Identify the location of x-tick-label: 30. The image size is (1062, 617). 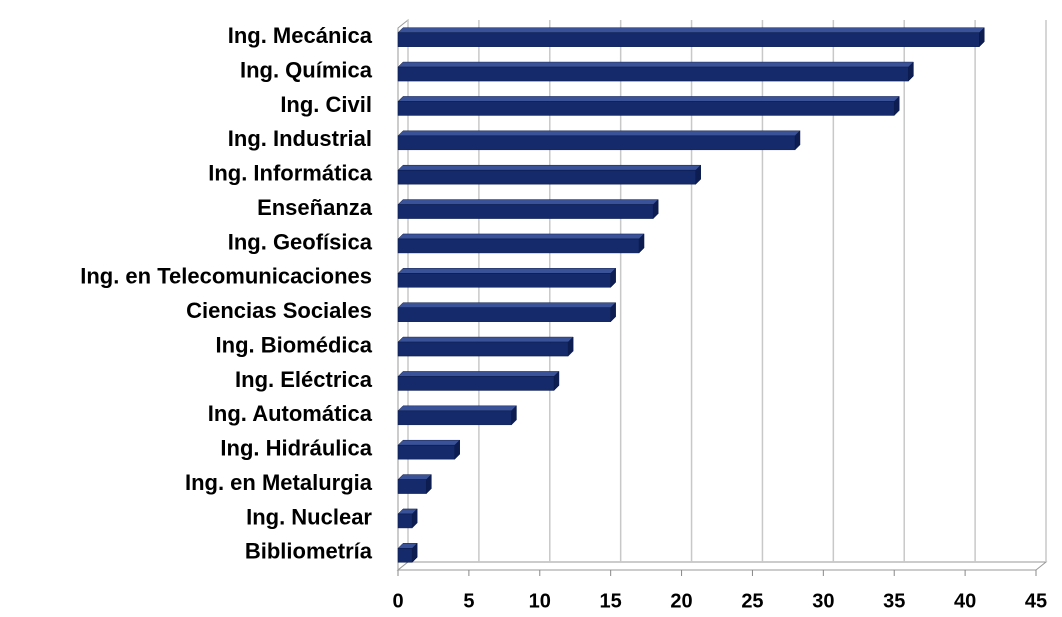
(823, 601).